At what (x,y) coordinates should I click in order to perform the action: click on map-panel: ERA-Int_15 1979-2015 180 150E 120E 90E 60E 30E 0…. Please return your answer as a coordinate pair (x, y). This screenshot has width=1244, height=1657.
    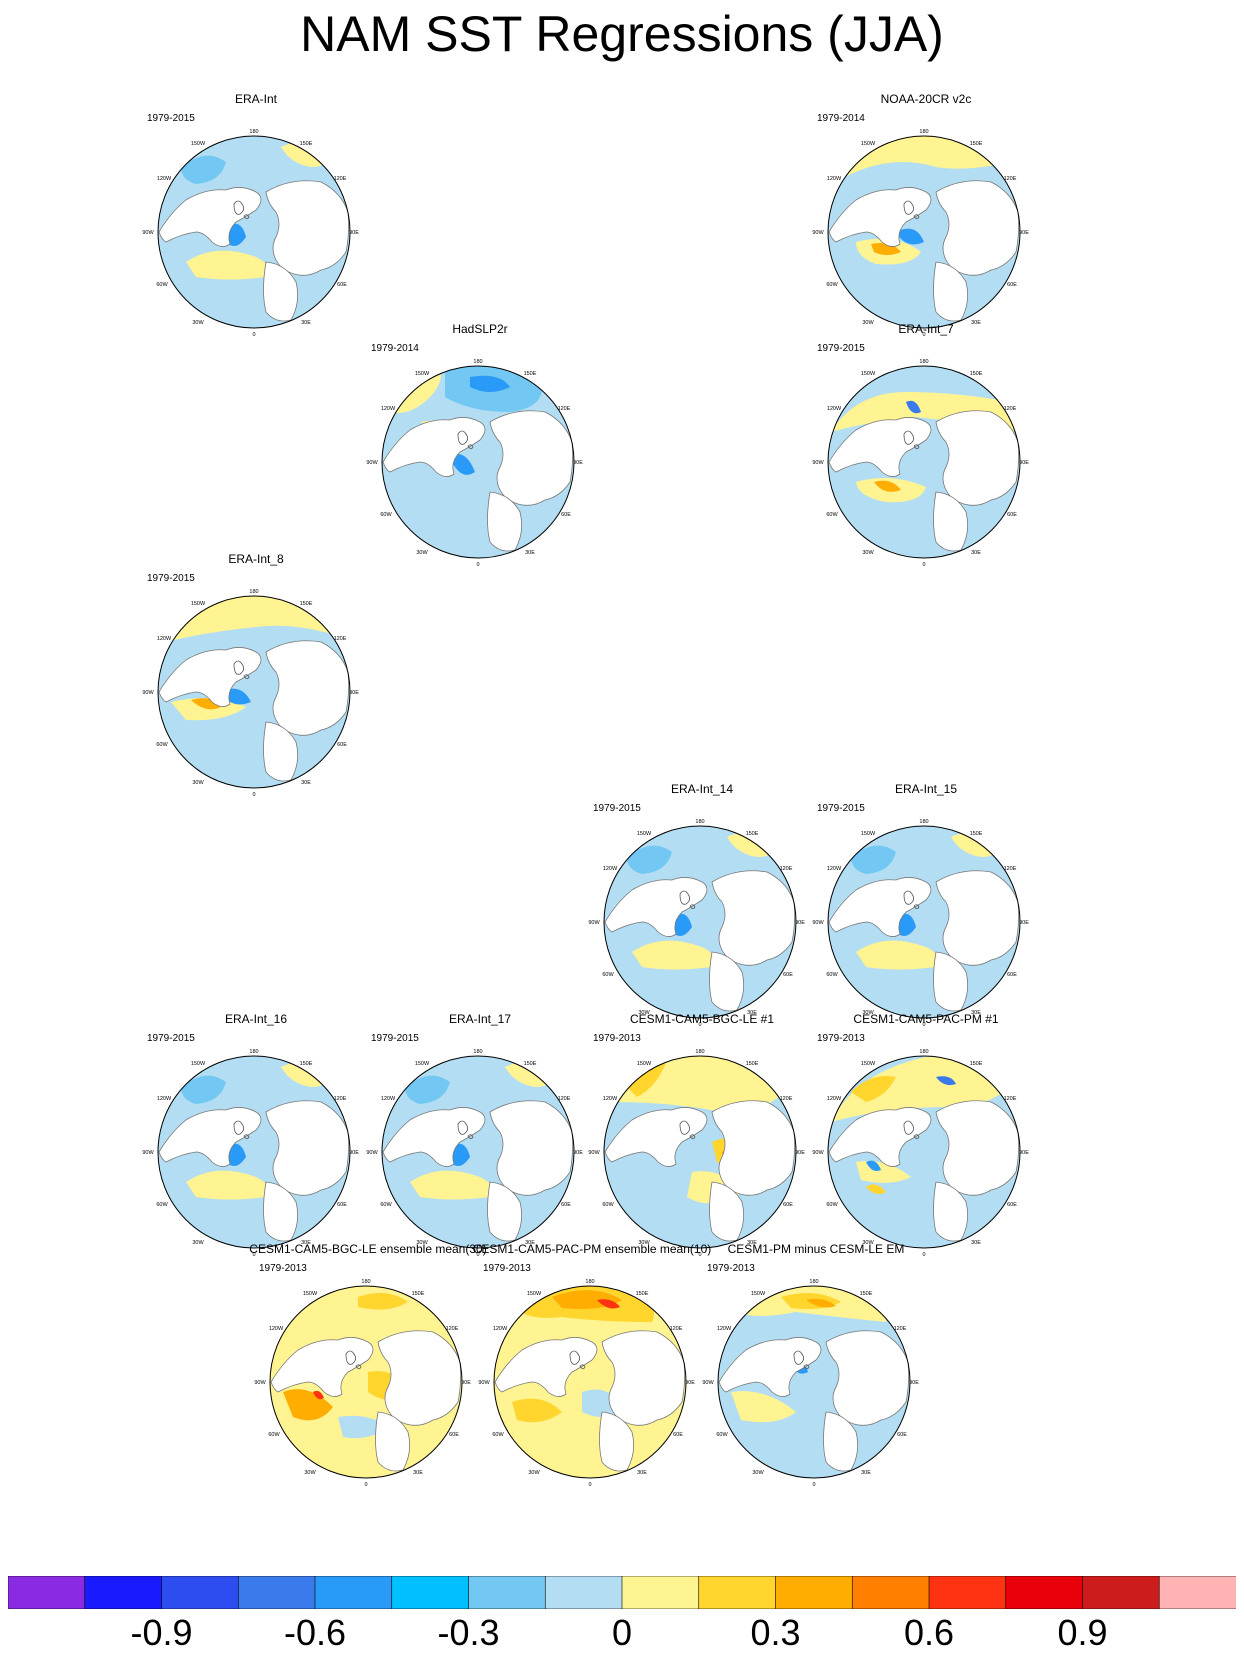
    Looking at the image, I should click on (926, 905).